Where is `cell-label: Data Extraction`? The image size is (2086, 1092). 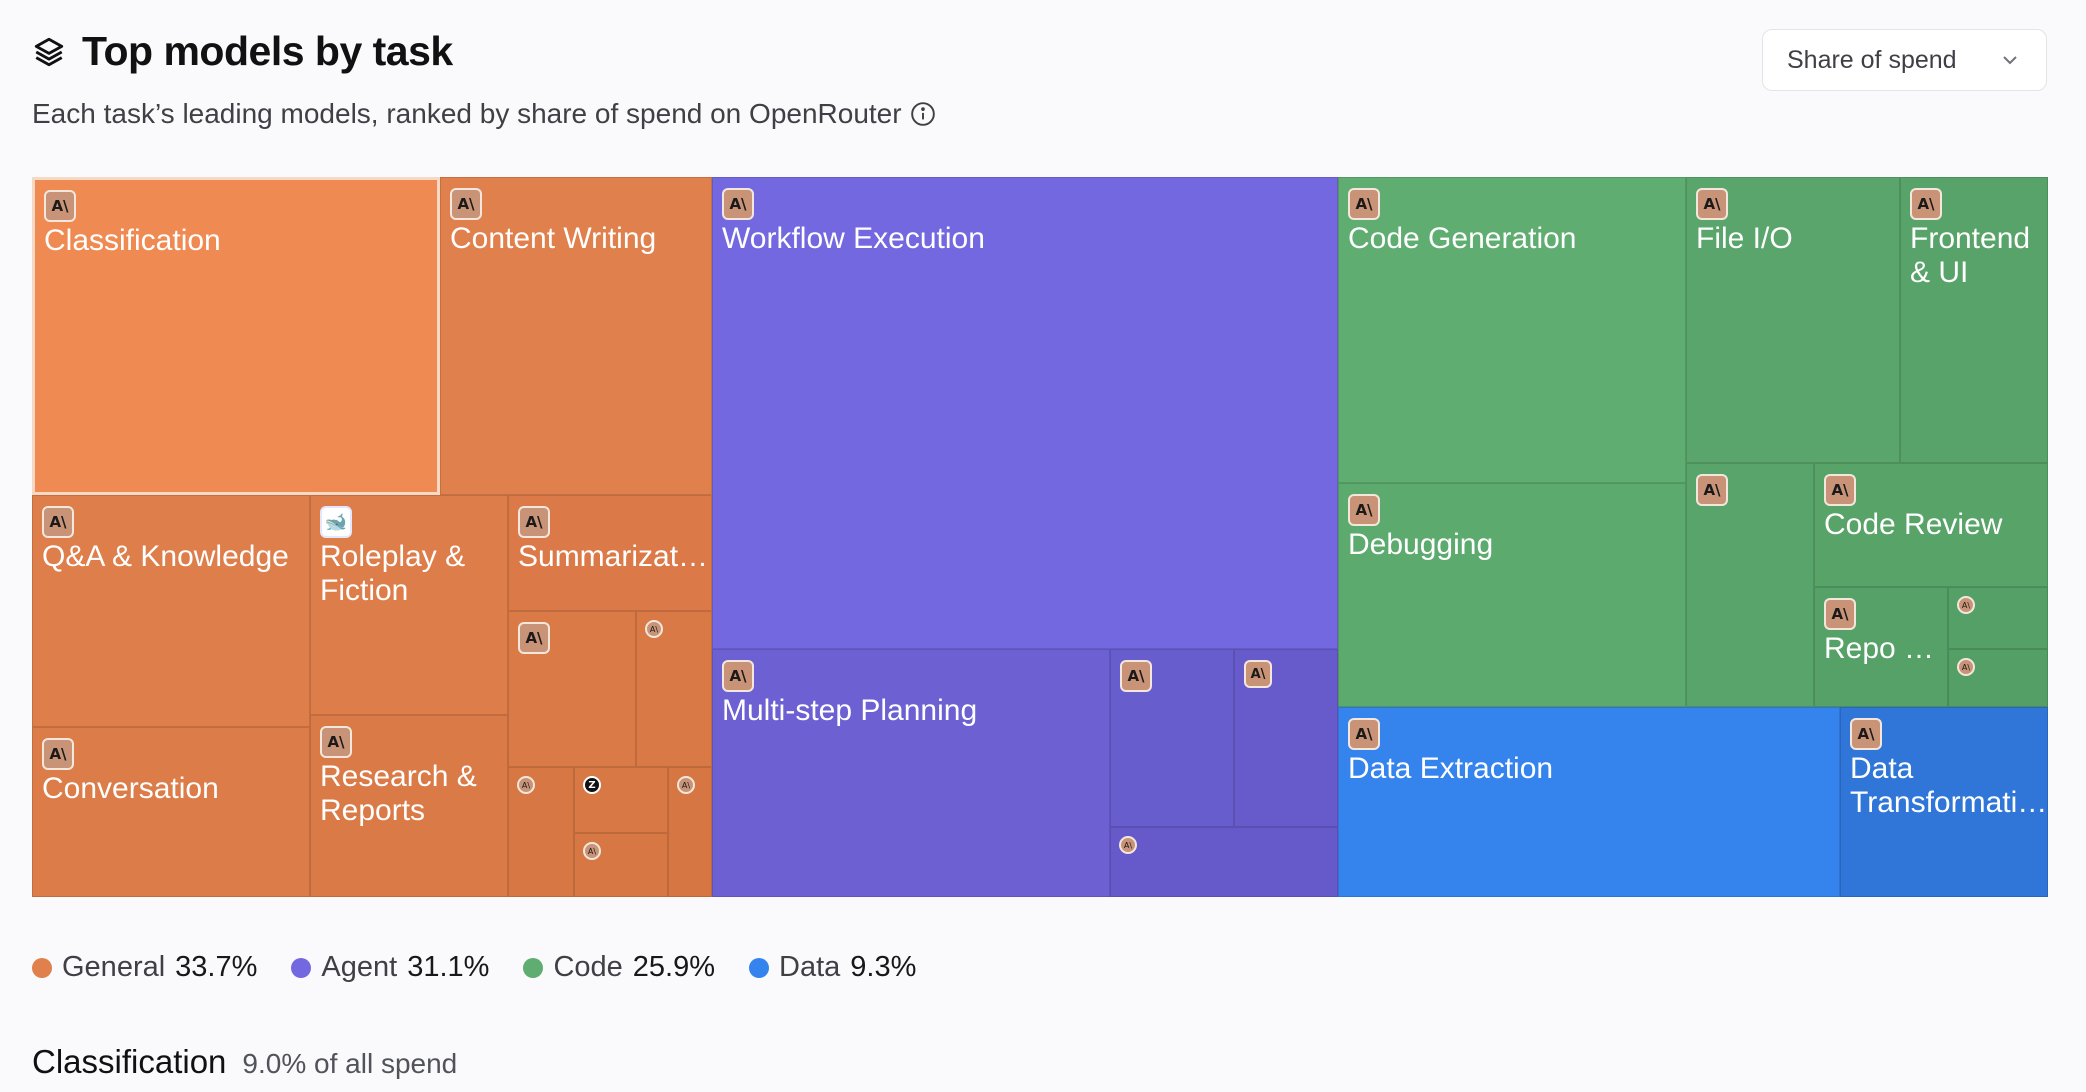 cell-label: Data Extraction is located at coordinates (1451, 768).